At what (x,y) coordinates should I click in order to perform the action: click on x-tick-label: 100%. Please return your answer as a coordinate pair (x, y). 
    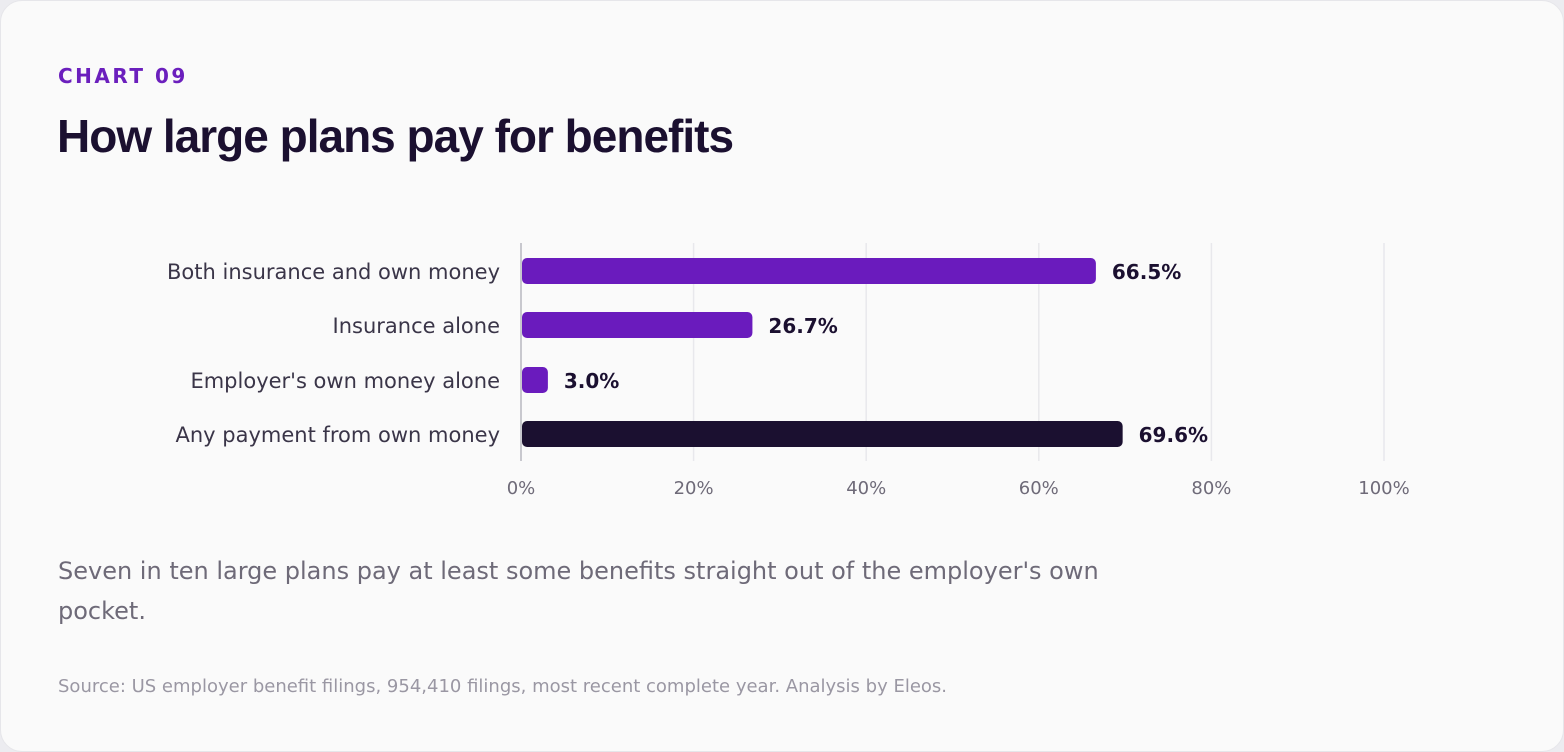
    Looking at the image, I should click on (1383, 488).